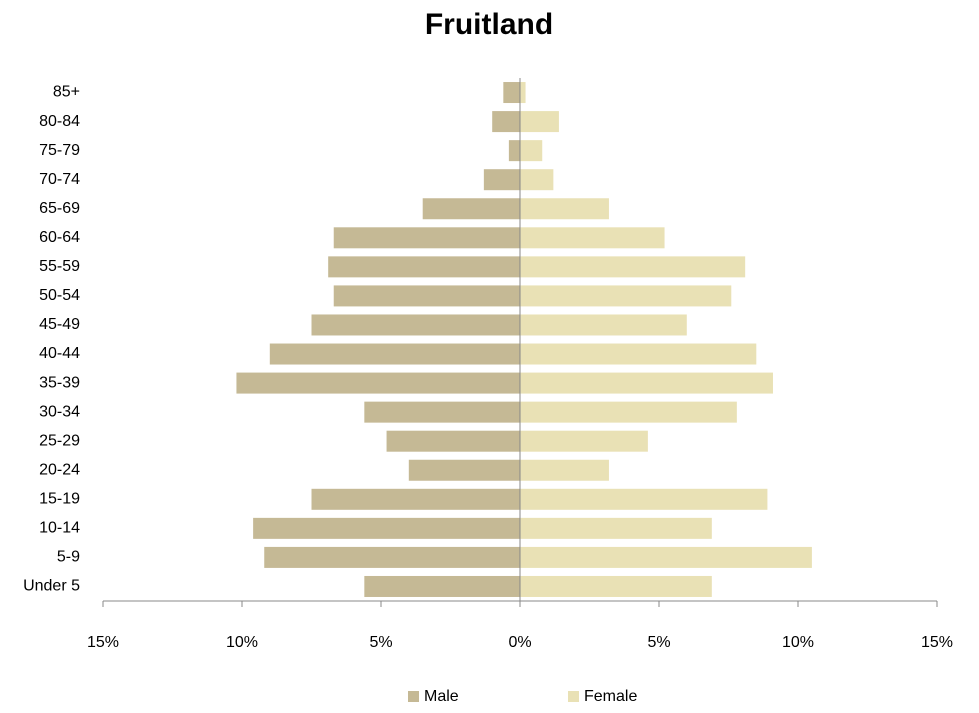  I want to click on y-tick-label: 60-64, so click(59, 237).